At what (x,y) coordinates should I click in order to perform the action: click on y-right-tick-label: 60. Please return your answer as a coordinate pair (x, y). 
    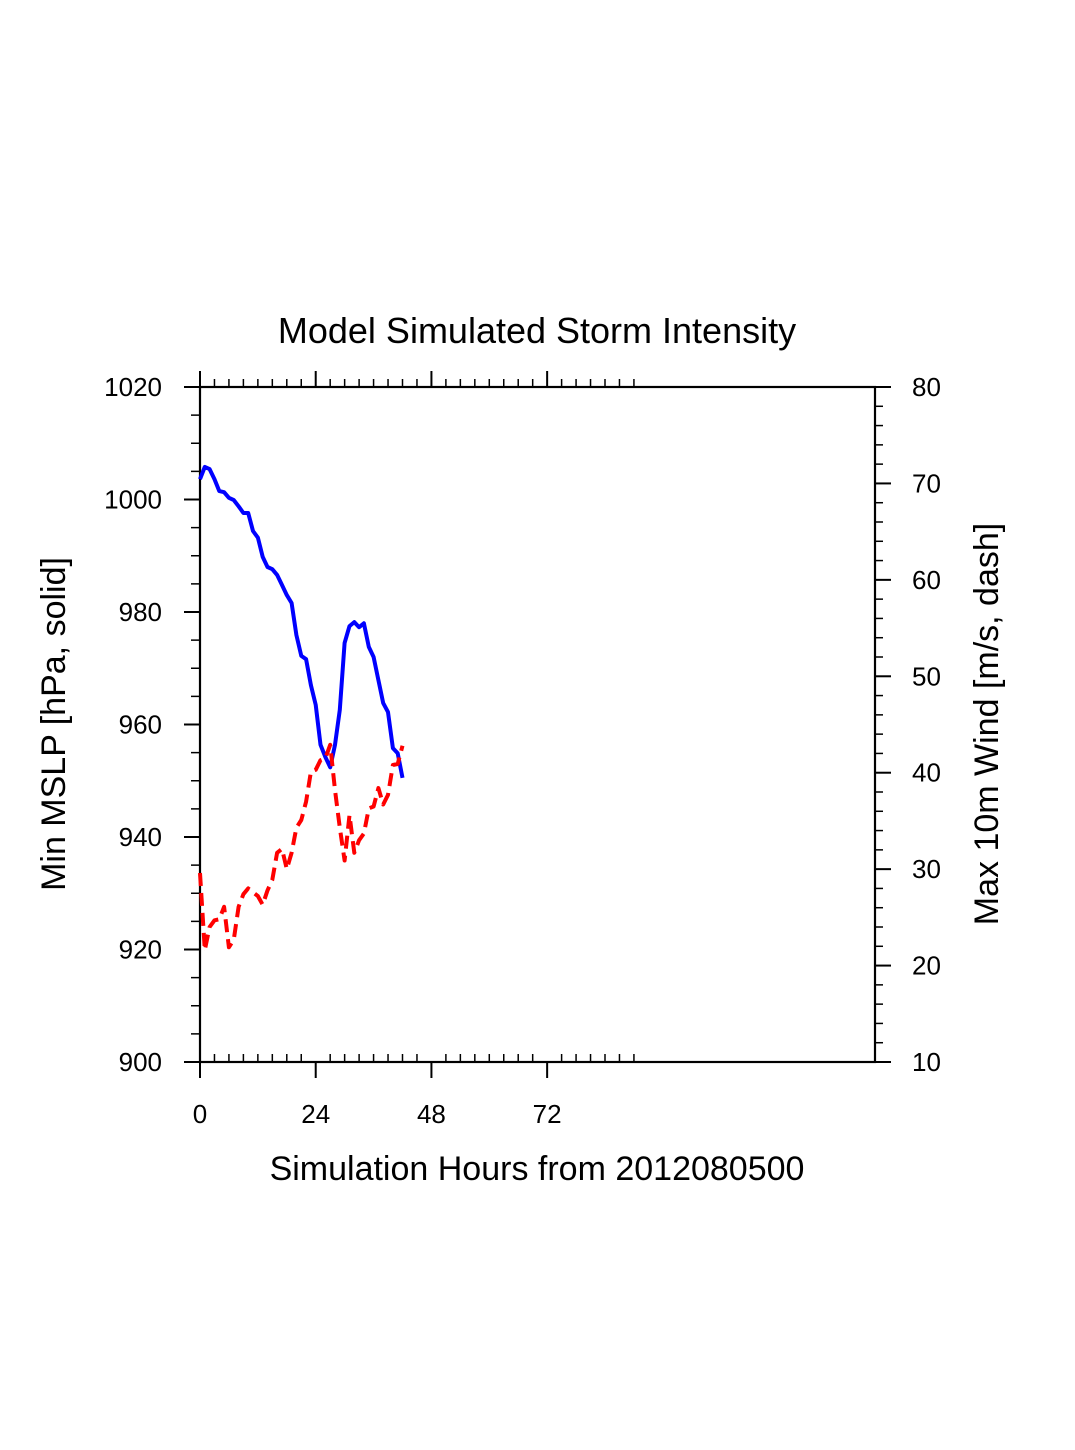
    Looking at the image, I should click on (926, 580).